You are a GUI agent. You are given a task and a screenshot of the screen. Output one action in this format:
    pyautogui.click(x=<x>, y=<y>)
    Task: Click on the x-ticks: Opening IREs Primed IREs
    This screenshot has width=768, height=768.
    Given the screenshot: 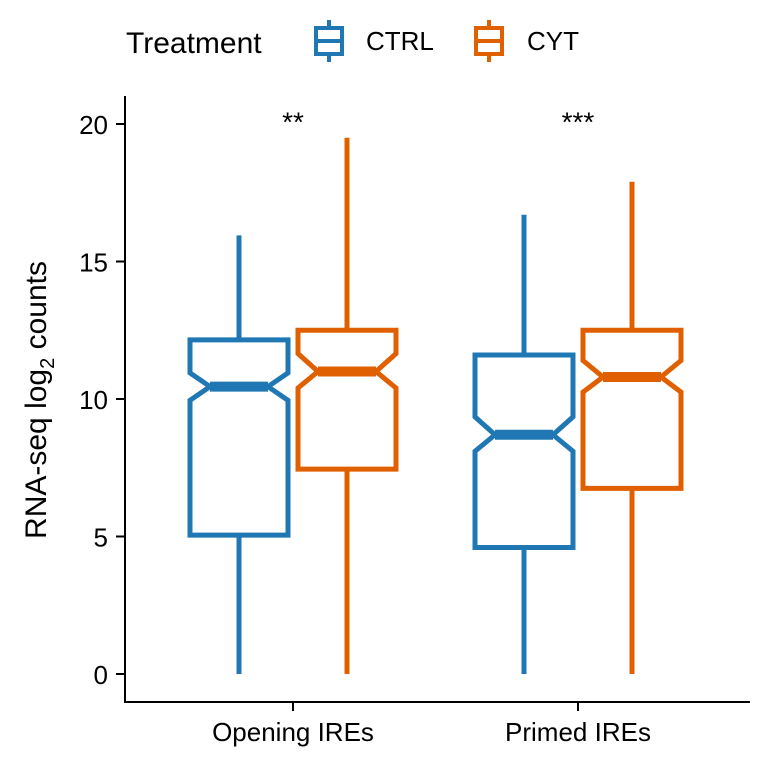 What is the action you would take?
    pyautogui.click(x=431, y=724)
    